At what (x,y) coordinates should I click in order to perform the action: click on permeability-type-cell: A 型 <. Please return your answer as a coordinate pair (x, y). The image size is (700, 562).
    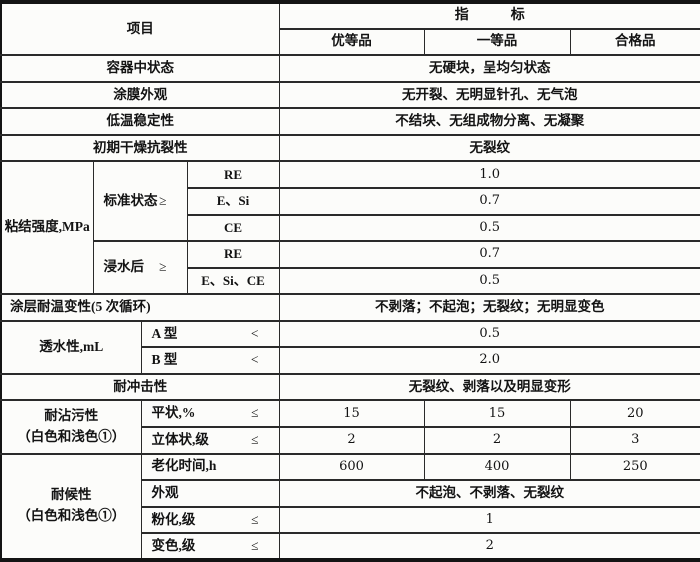
    Looking at the image, I should click on (210, 334).